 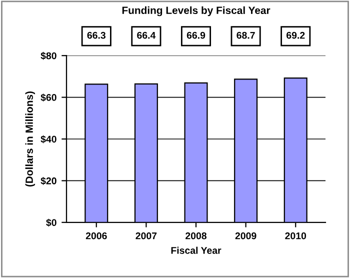 I want to click on x-tick-label: 2008, so click(x=196, y=236).